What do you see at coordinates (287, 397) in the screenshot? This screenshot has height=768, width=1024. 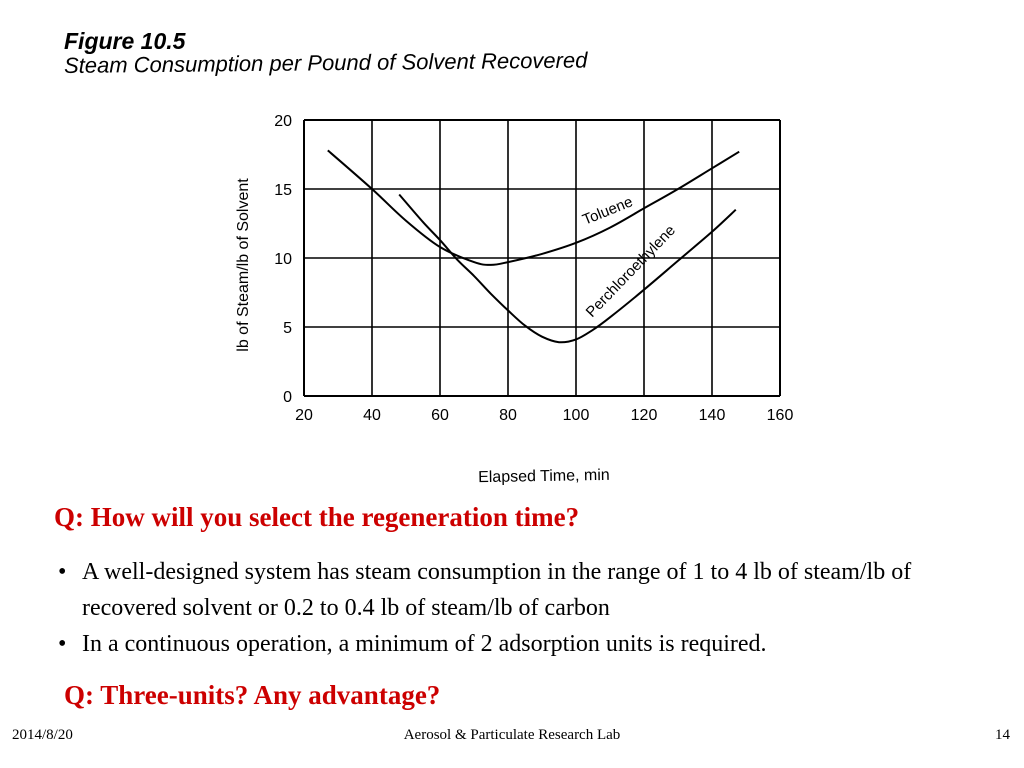 I see `y-tick-label-0: 0` at bounding box center [287, 397].